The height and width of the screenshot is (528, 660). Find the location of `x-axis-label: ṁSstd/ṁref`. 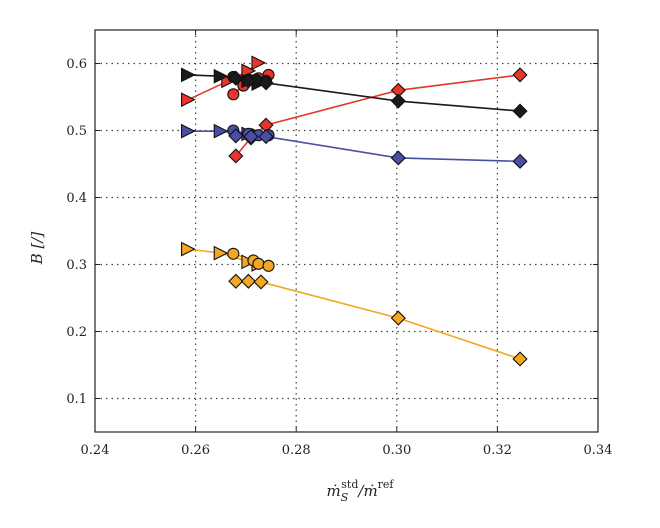

x-axis-label: ṁSstd/ṁref is located at coordinates (360, 491).